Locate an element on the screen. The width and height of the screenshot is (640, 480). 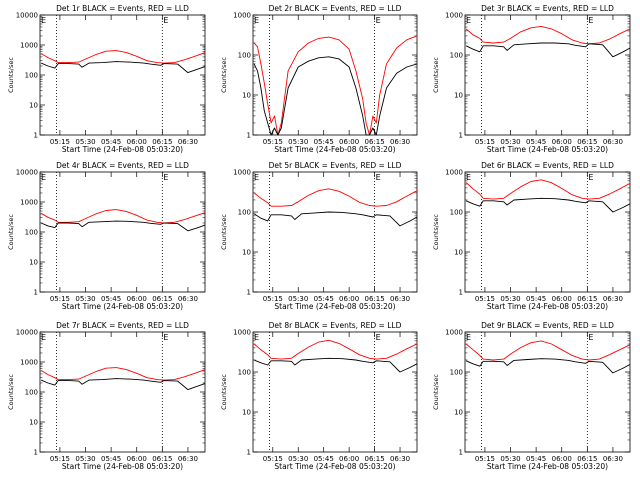
panel-title: Det 5r BLACK = Events, RED = LLD is located at coordinates (335, 165).